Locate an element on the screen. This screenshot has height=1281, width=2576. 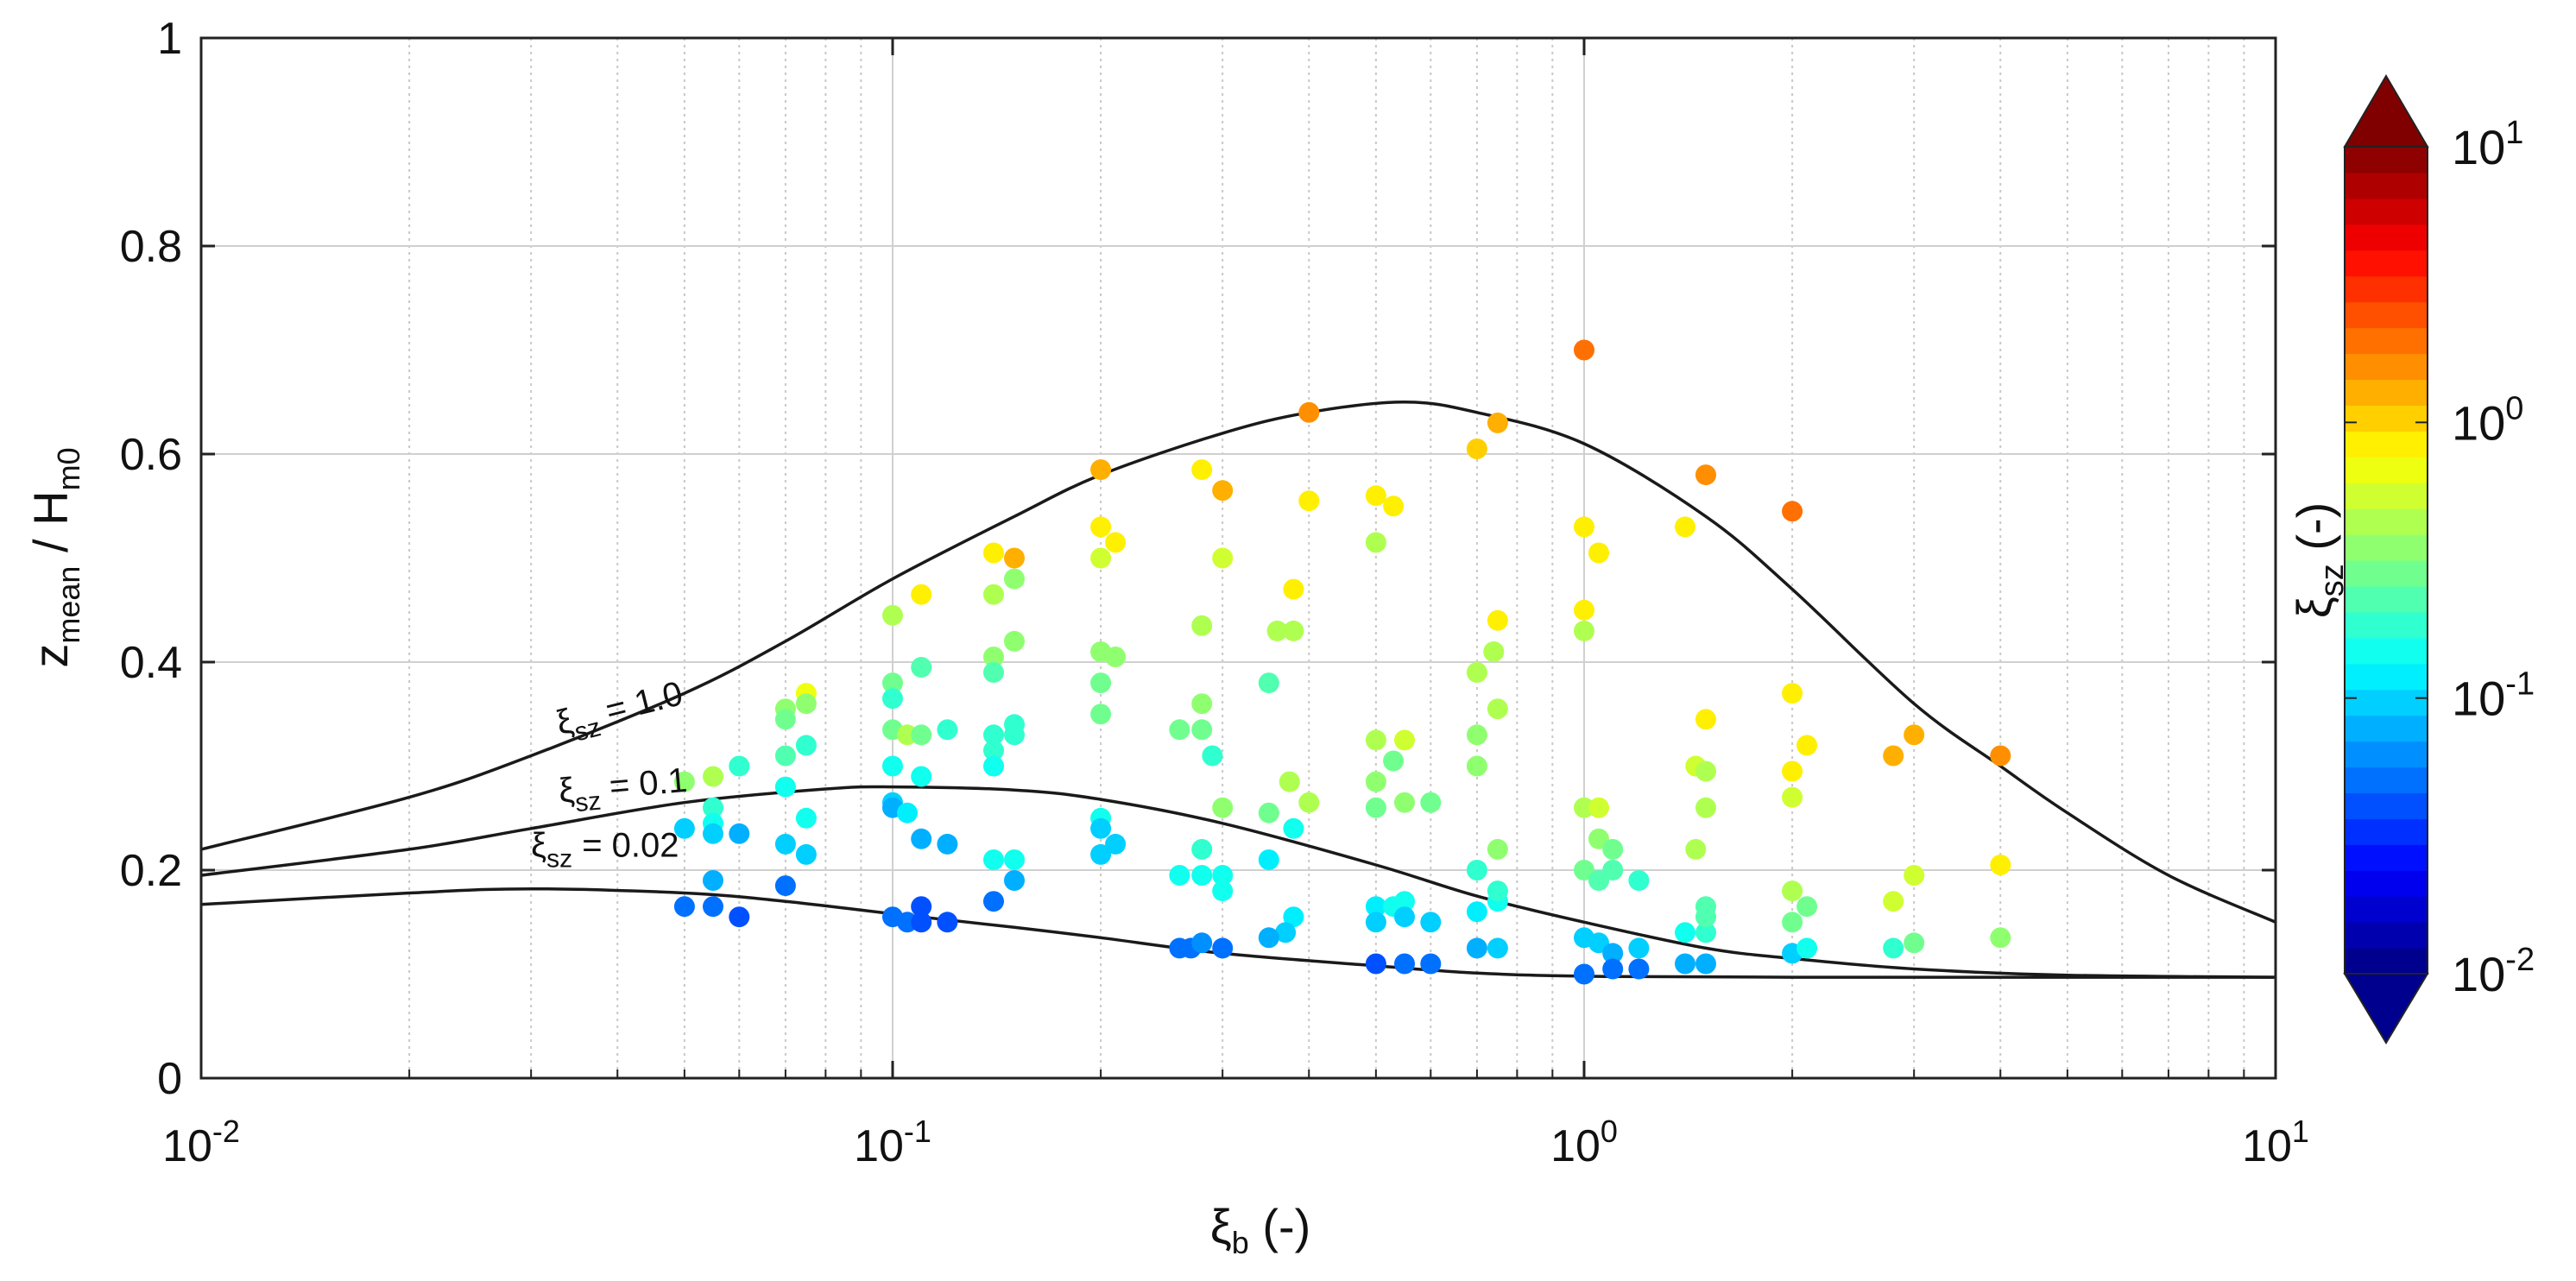
y-tick-label: 0 is located at coordinates (169, 1079).